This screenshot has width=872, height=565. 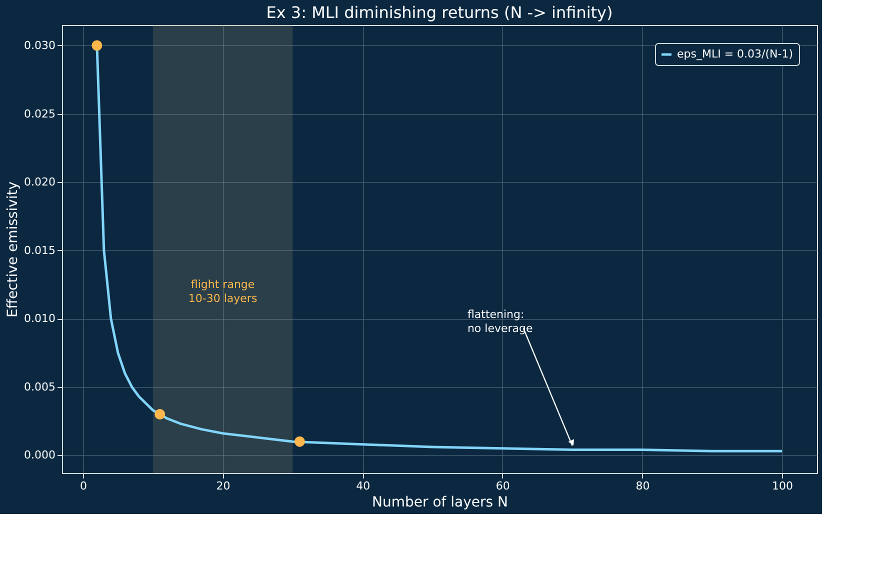 I want to click on x-axis-title: Number of layers N, so click(x=440, y=502).